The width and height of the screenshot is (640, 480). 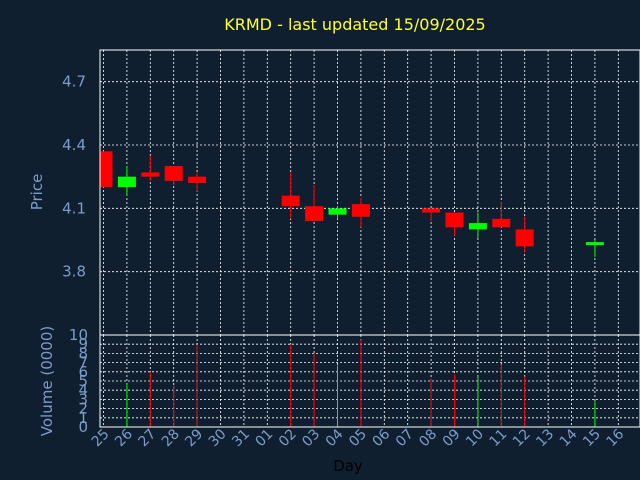 What do you see at coordinates (83, 353) in the screenshot?
I see `volume-y-tick-label: 8` at bounding box center [83, 353].